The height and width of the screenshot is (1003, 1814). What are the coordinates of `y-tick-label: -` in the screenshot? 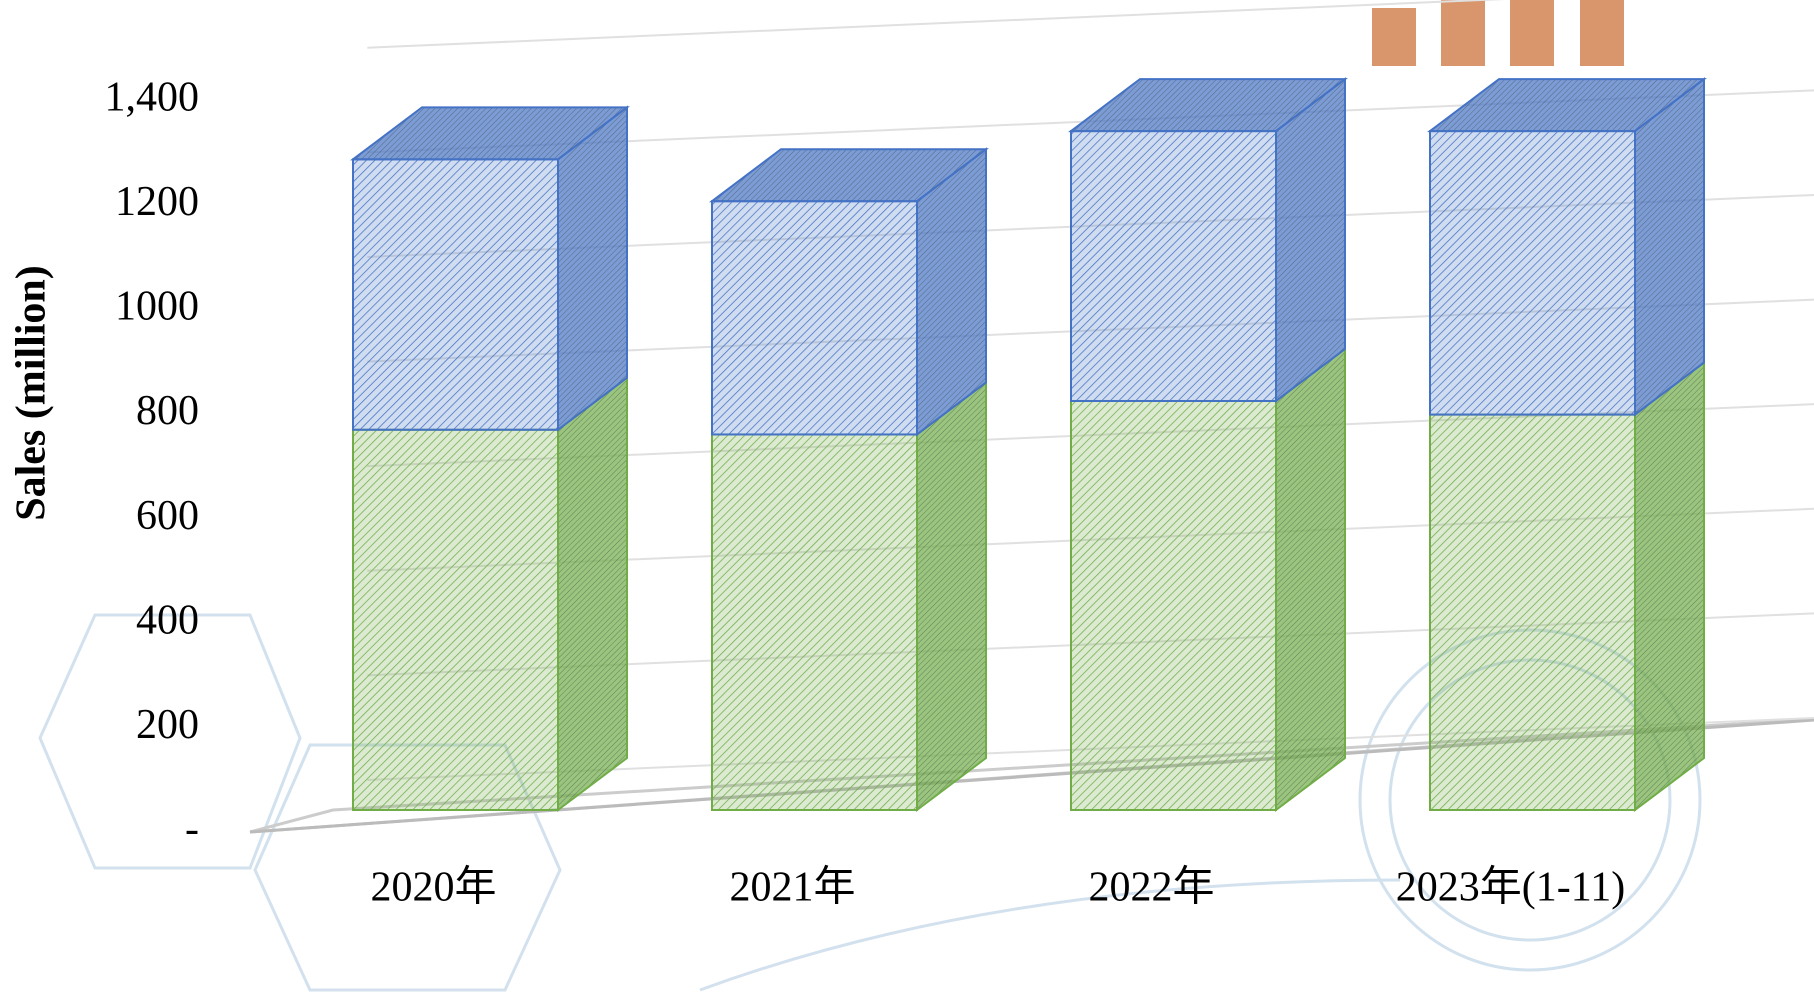 It's located at (192, 830).